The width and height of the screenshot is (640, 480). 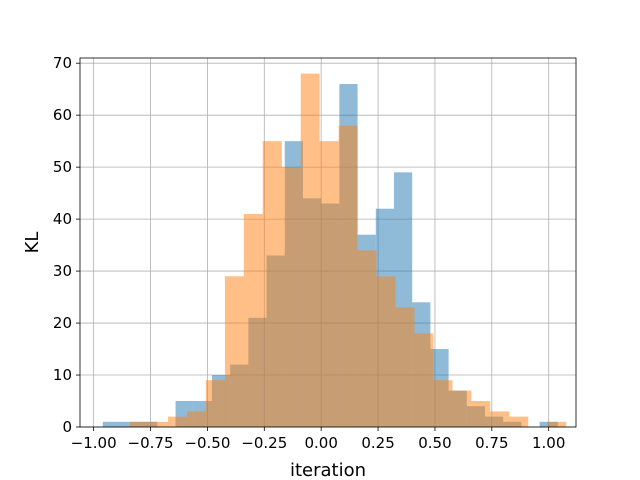 What do you see at coordinates (62, 375) in the screenshot?
I see `y-tick-label: 10` at bounding box center [62, 375].